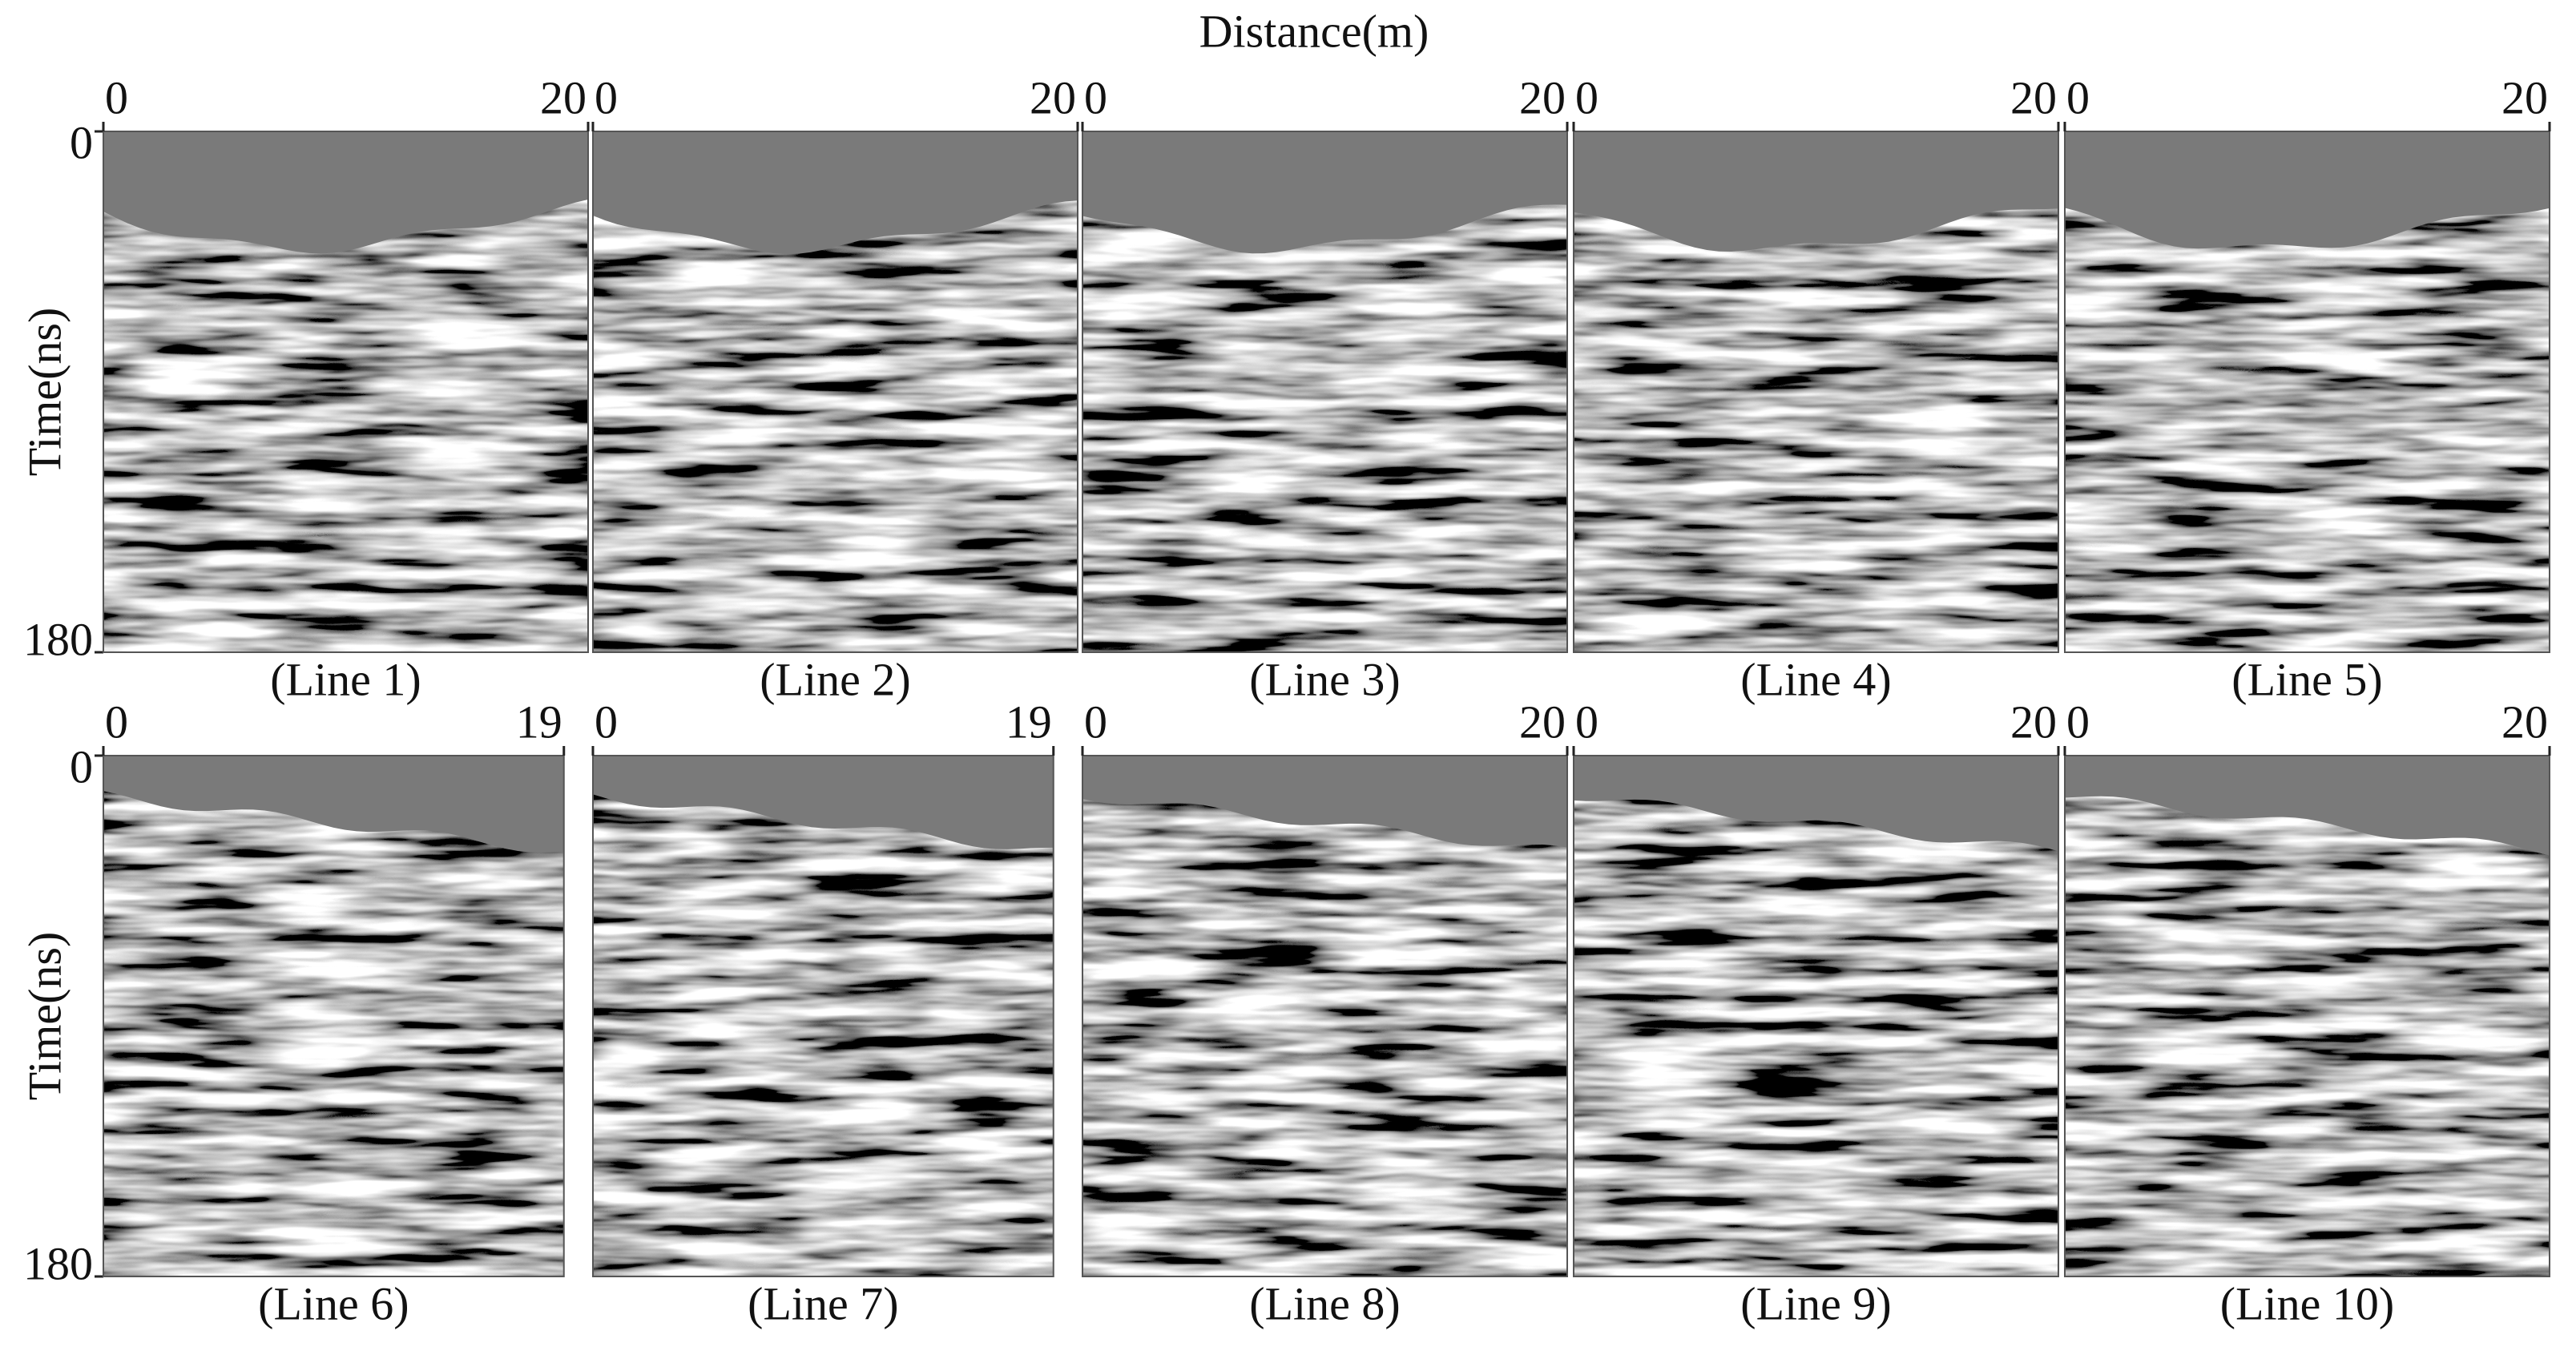 This screenshot has width=2576, height=1355. What do you see at coordinates (2306, 679) in the screenshot?
I see `panel-label: (Line 5)` at bounding box center [2306, 679].